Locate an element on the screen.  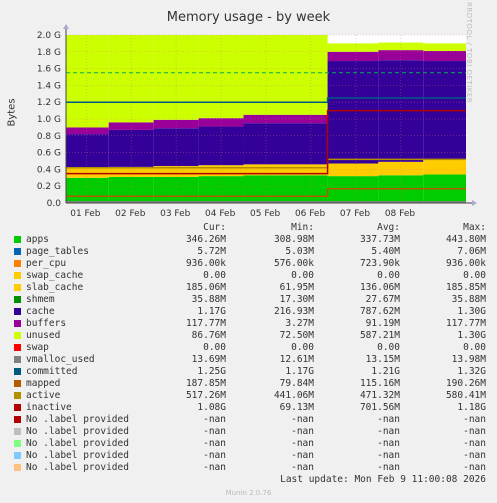
legend-series-name: swap_cache is located at coordinates (55, 275).